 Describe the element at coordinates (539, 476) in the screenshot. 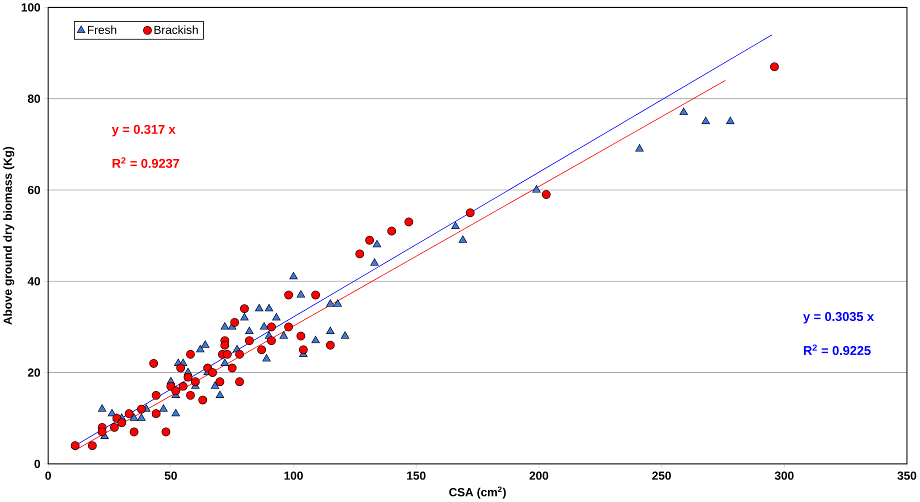

I see `x-tick-label: 200` at that location.